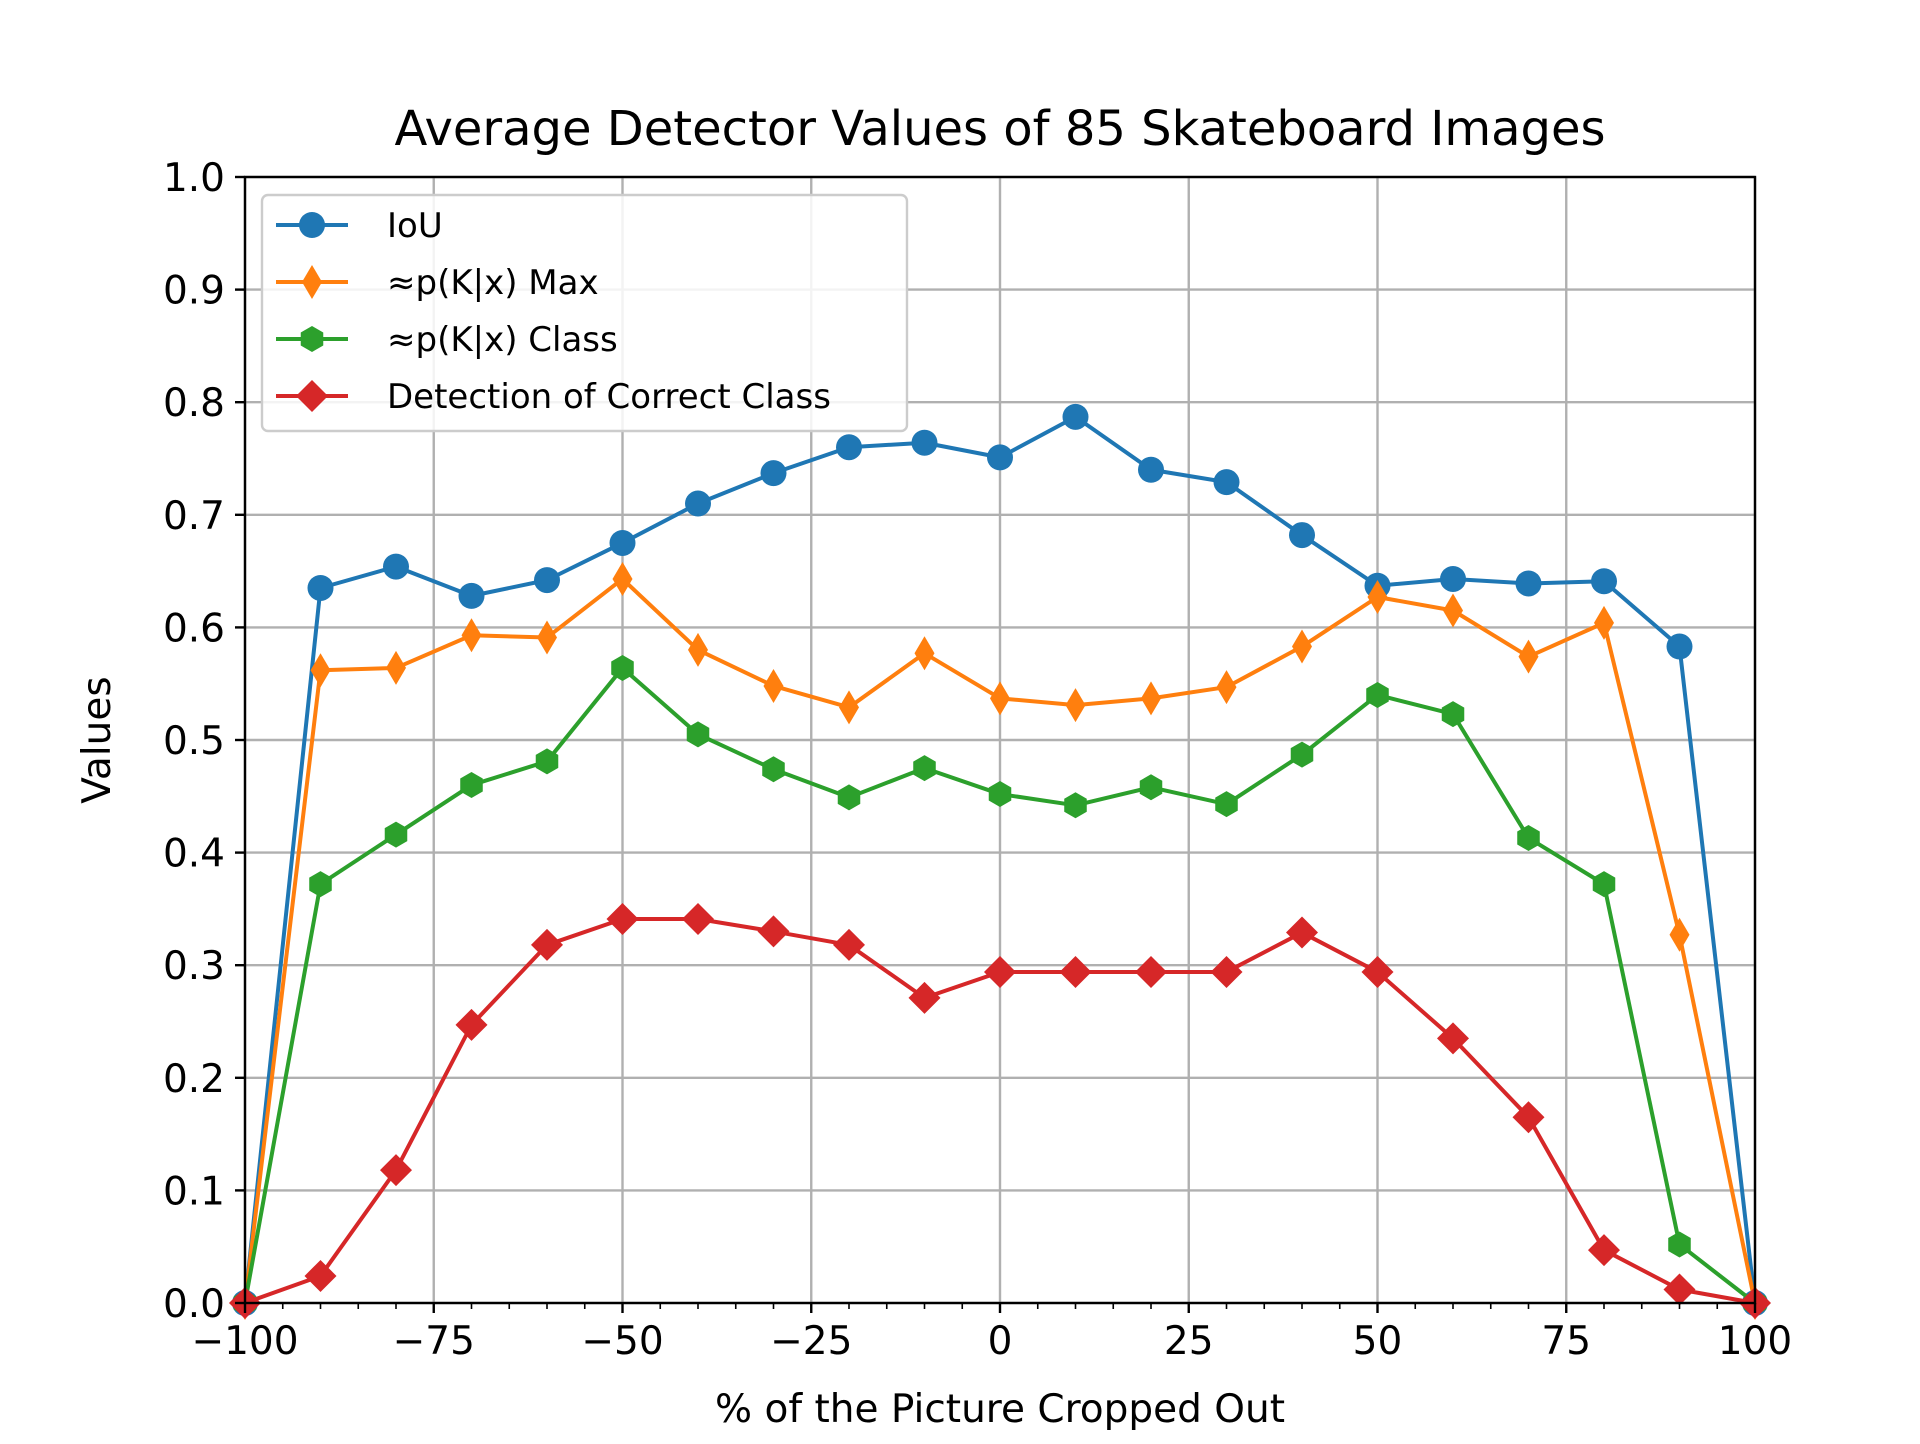 The image size is (1920, 1444). What do you see at coordinates (194, 291) in the screenshot?
I see `y-tick-label: 0.9` at bounding box center [194, 291].